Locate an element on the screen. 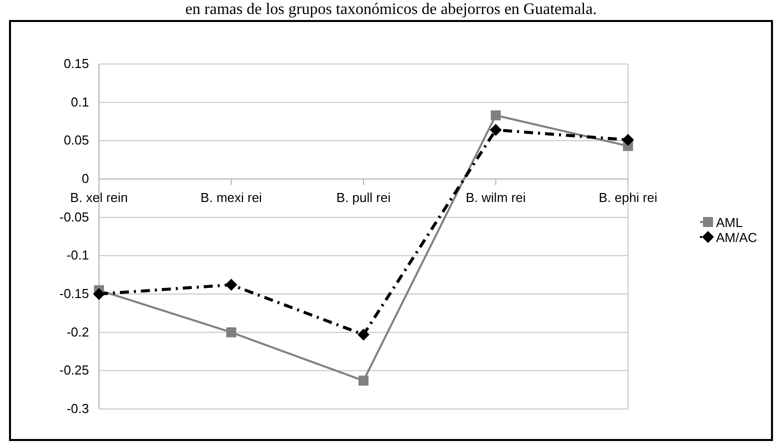  y-tick-label: 0.1 is located at coordinates (79, 102).